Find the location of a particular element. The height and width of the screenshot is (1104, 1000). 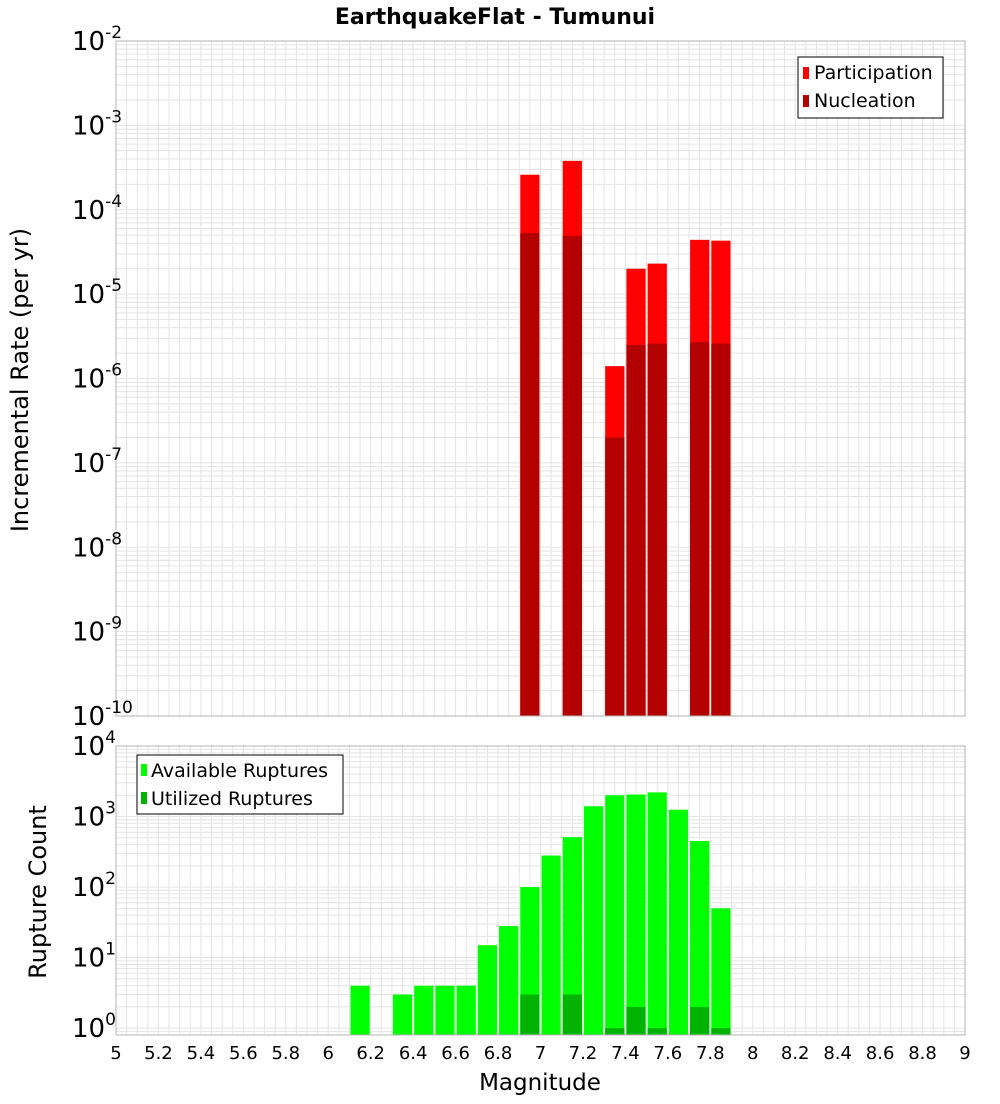

count-legend-box is located at coordinates (240, 784).